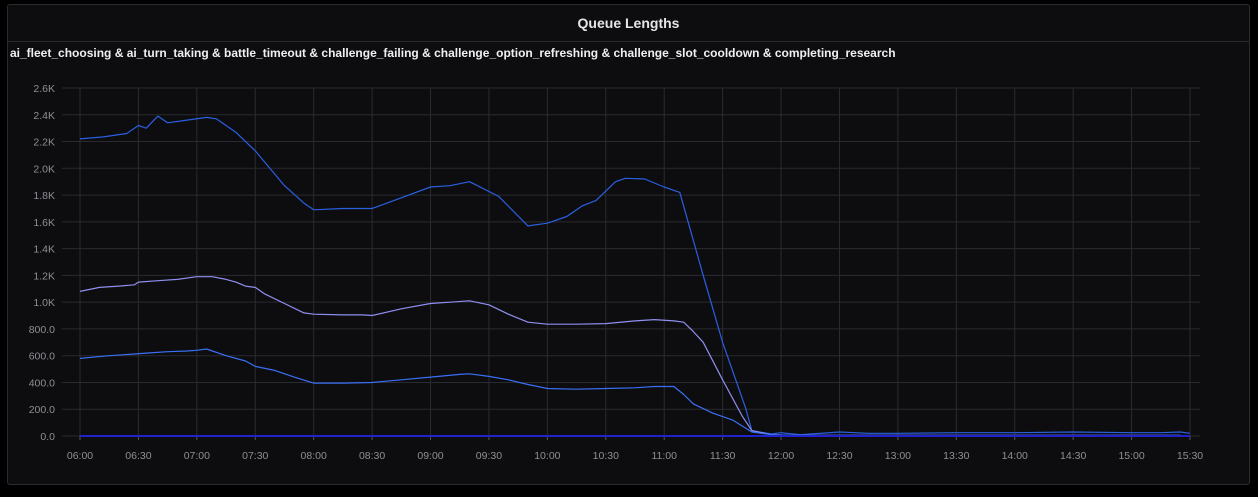  Describe the element at coordinates (430, 456) in the screenshot. I see `x-tick-label: 09:00` at that location.